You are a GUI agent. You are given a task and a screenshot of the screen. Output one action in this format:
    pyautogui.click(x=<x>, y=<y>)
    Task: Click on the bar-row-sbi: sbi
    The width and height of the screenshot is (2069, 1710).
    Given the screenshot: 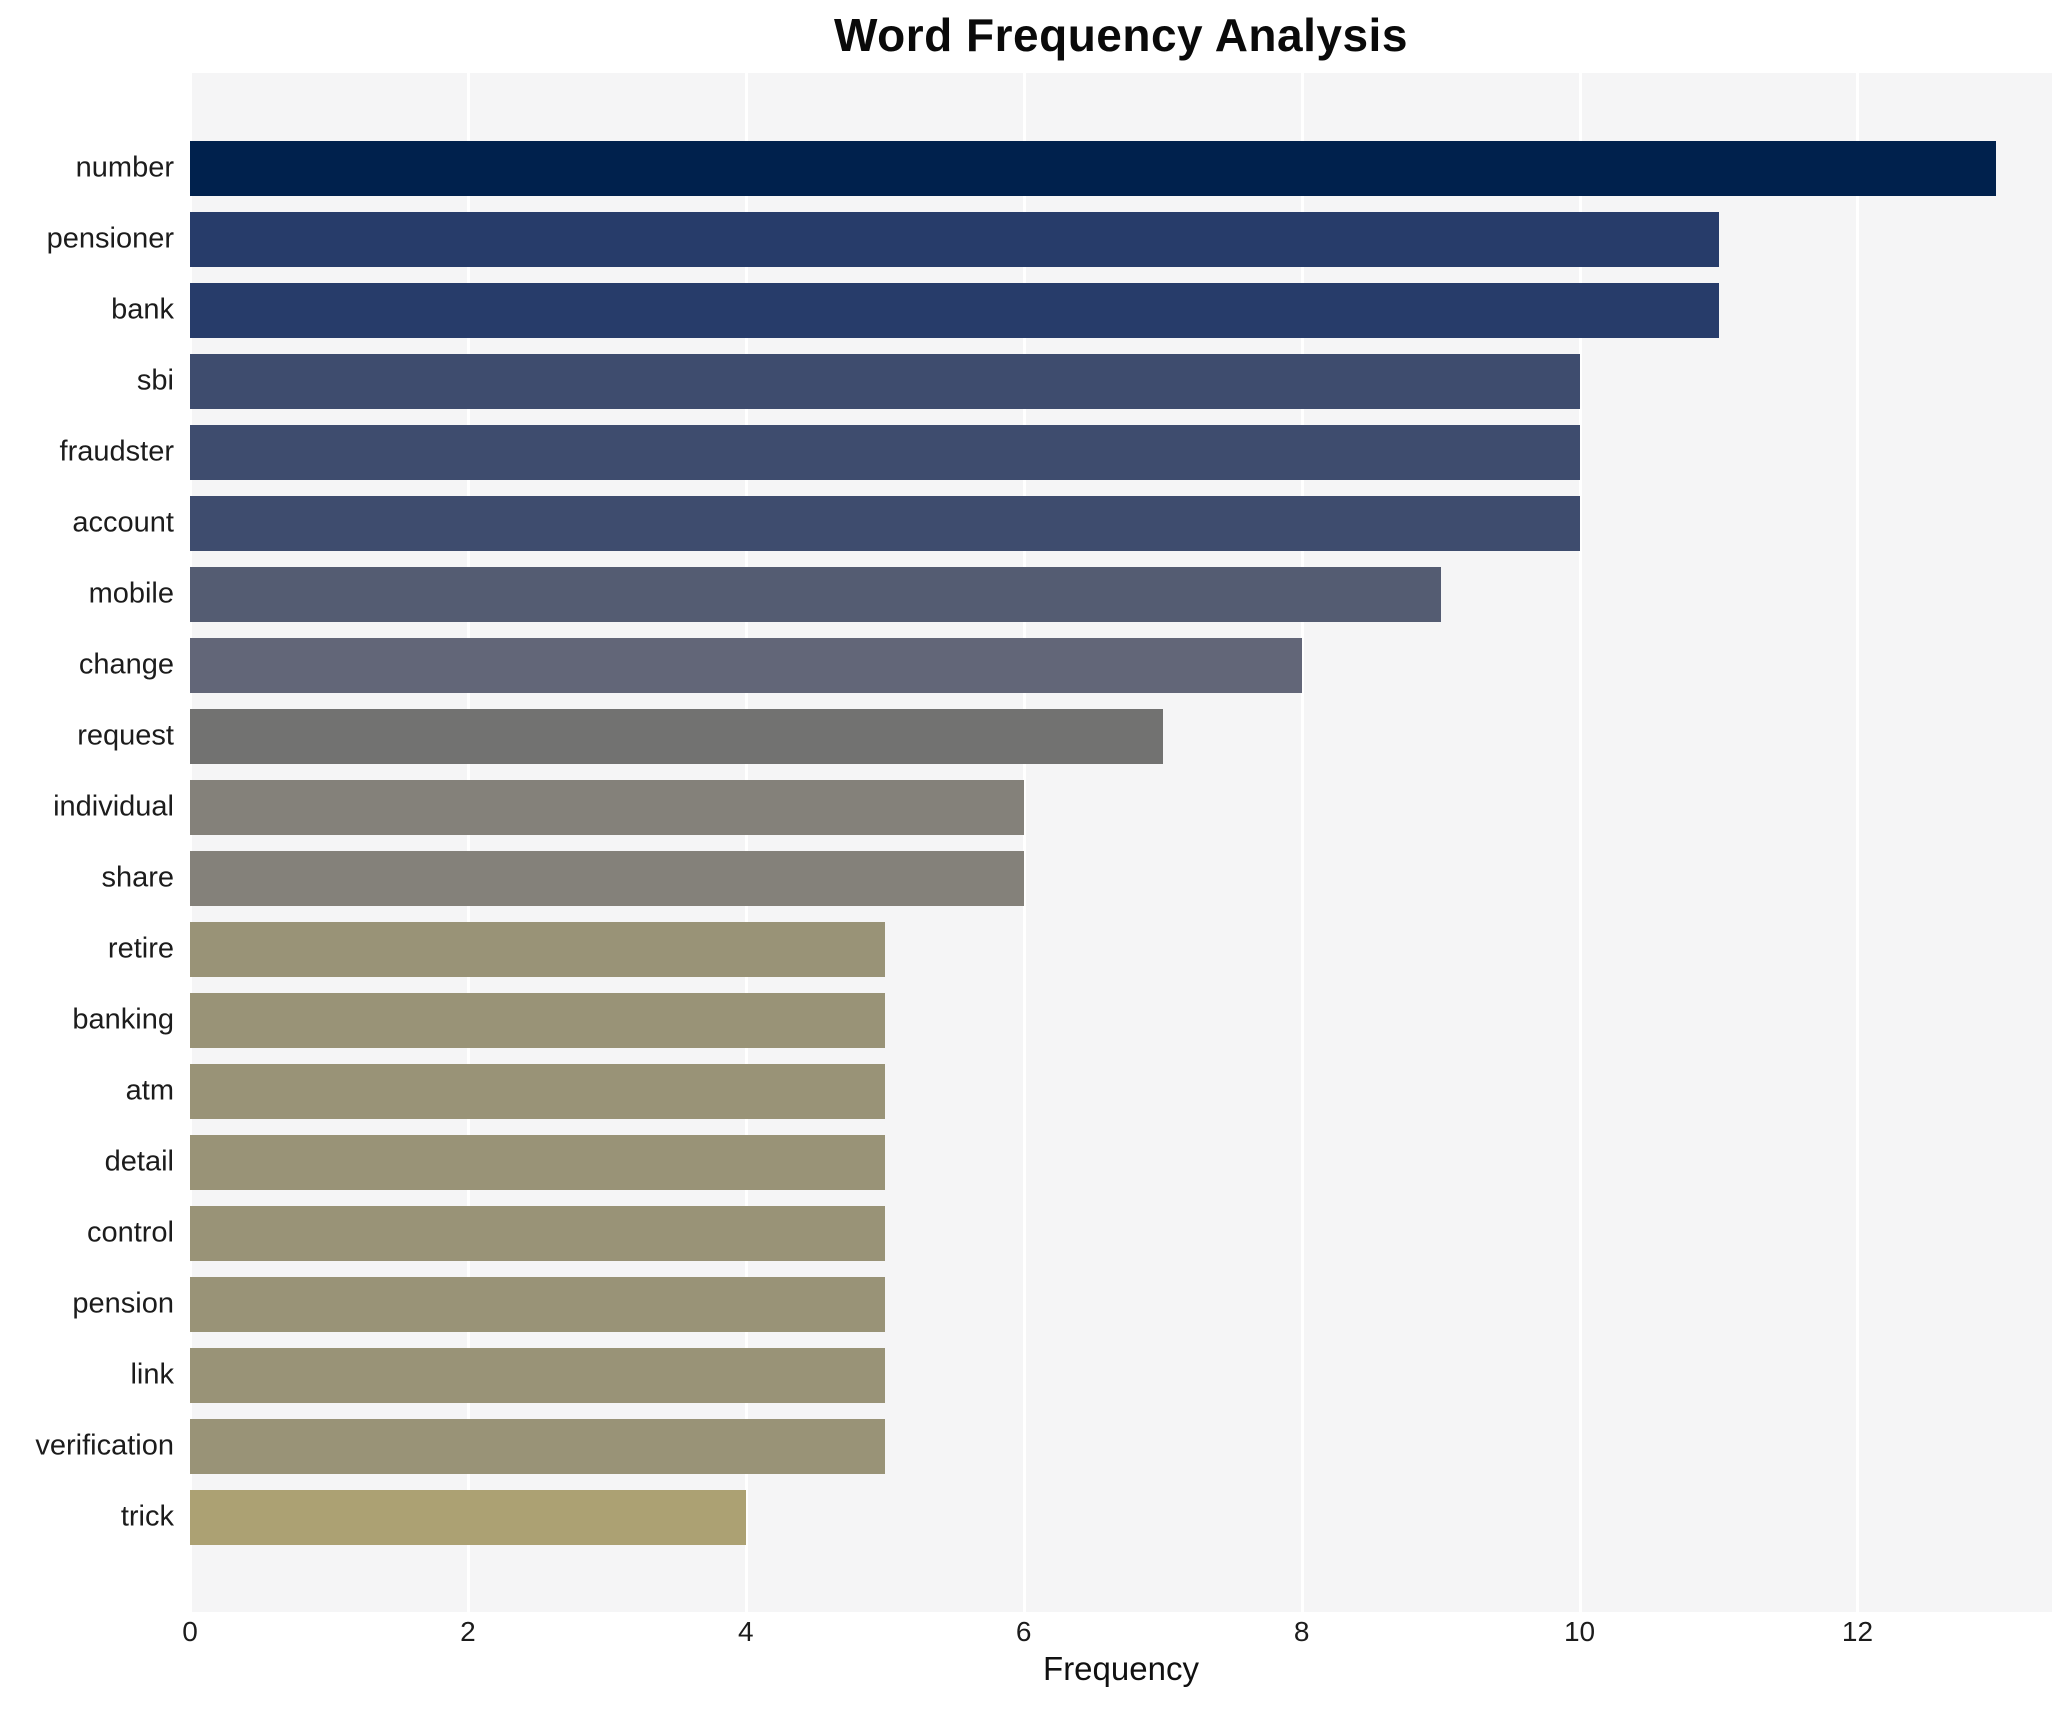 What is the action you would take?
    pyautogui.click(x=1094, y=381)
    